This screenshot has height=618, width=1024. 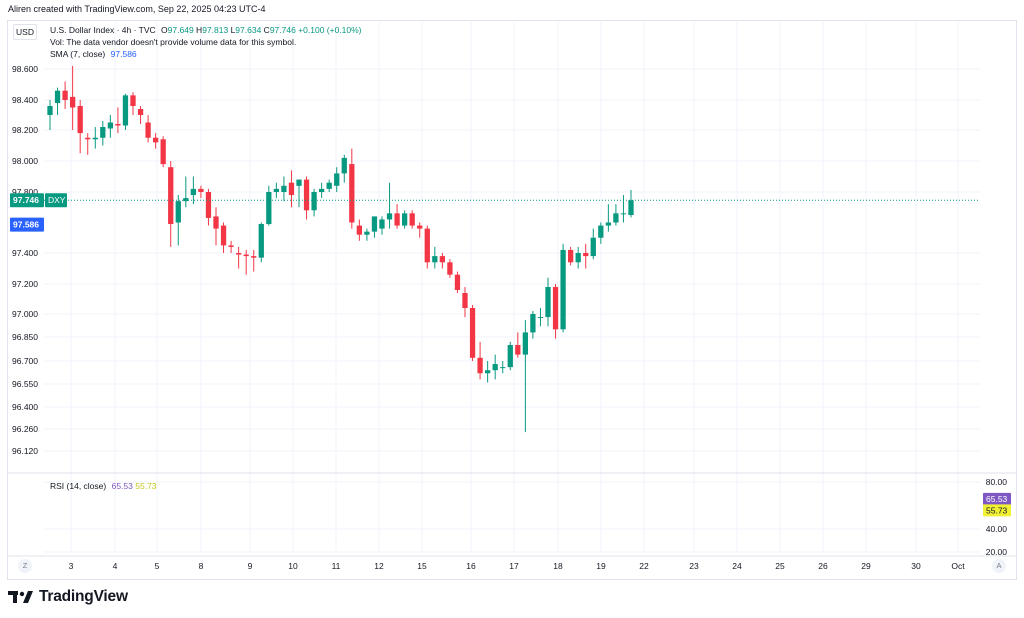 I want to click on x-tick-label: 16, so click(x=471, y=566).